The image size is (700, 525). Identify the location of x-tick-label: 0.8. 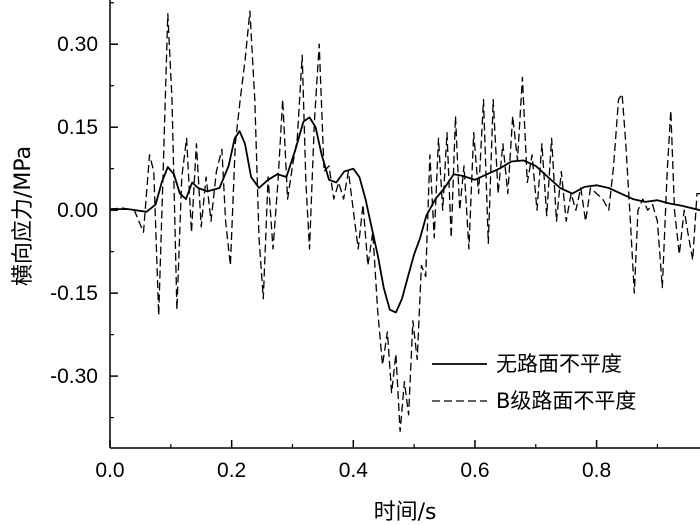
(596, 470).